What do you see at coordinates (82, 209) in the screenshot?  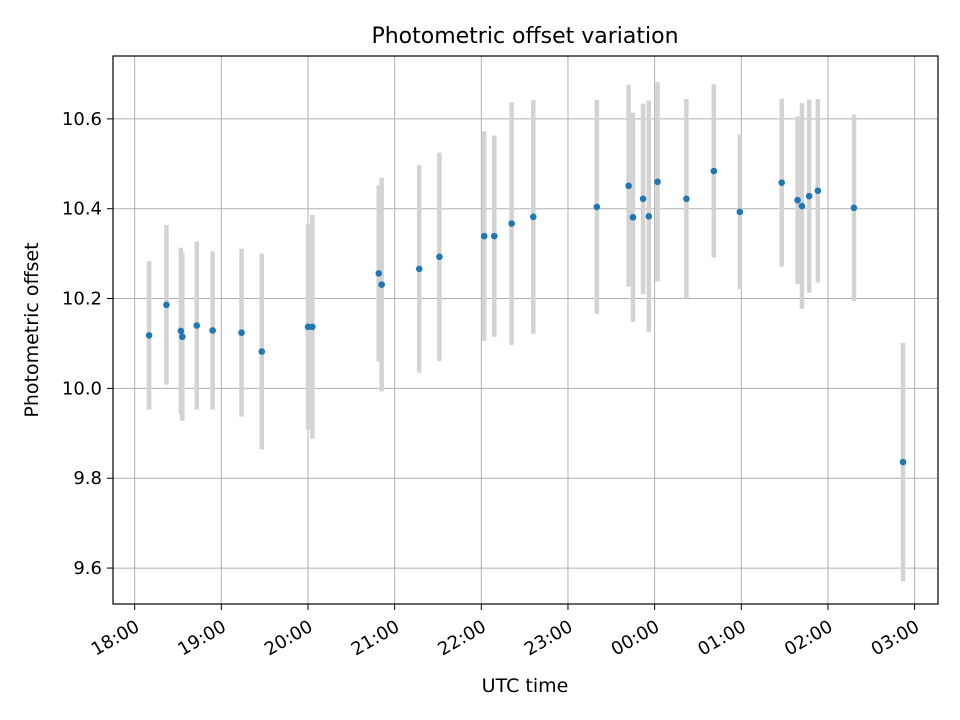 I see `y-tick-label: 10.4` at bounding box center [82, 209].